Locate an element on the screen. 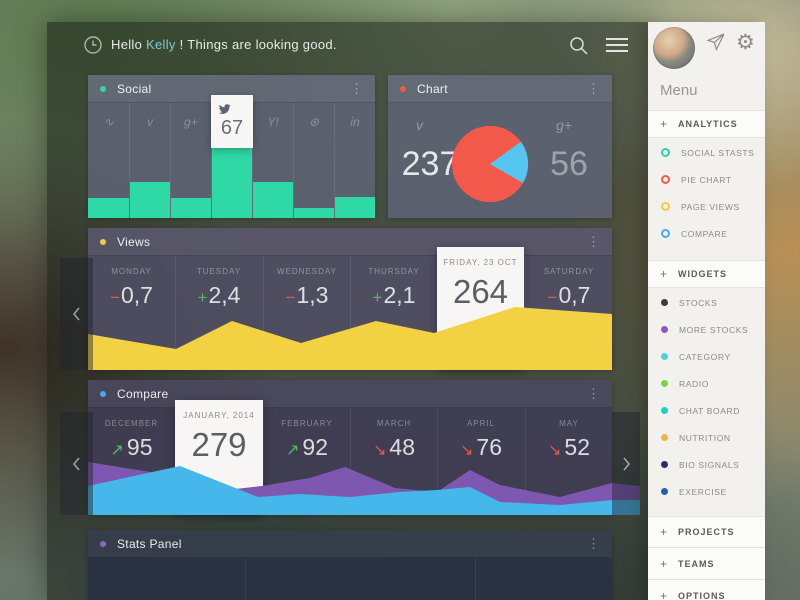 The width and height of the screenshot is (800, 600). views-col-saturday: SATURDAY −0,7 is located at coordinates (568, 313).